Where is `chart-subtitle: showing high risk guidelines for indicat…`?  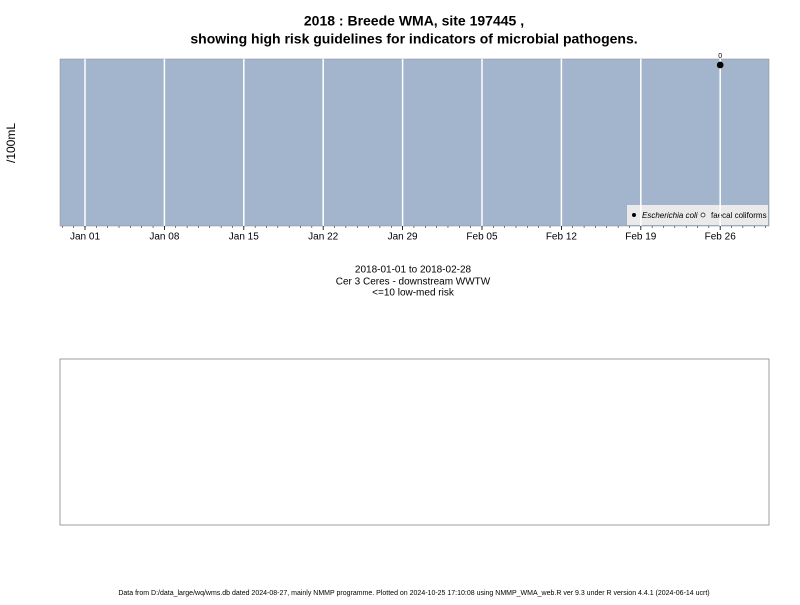
chart-subtitle: showing high risk guidelines for indicat… is located at coordinates (413, 39).